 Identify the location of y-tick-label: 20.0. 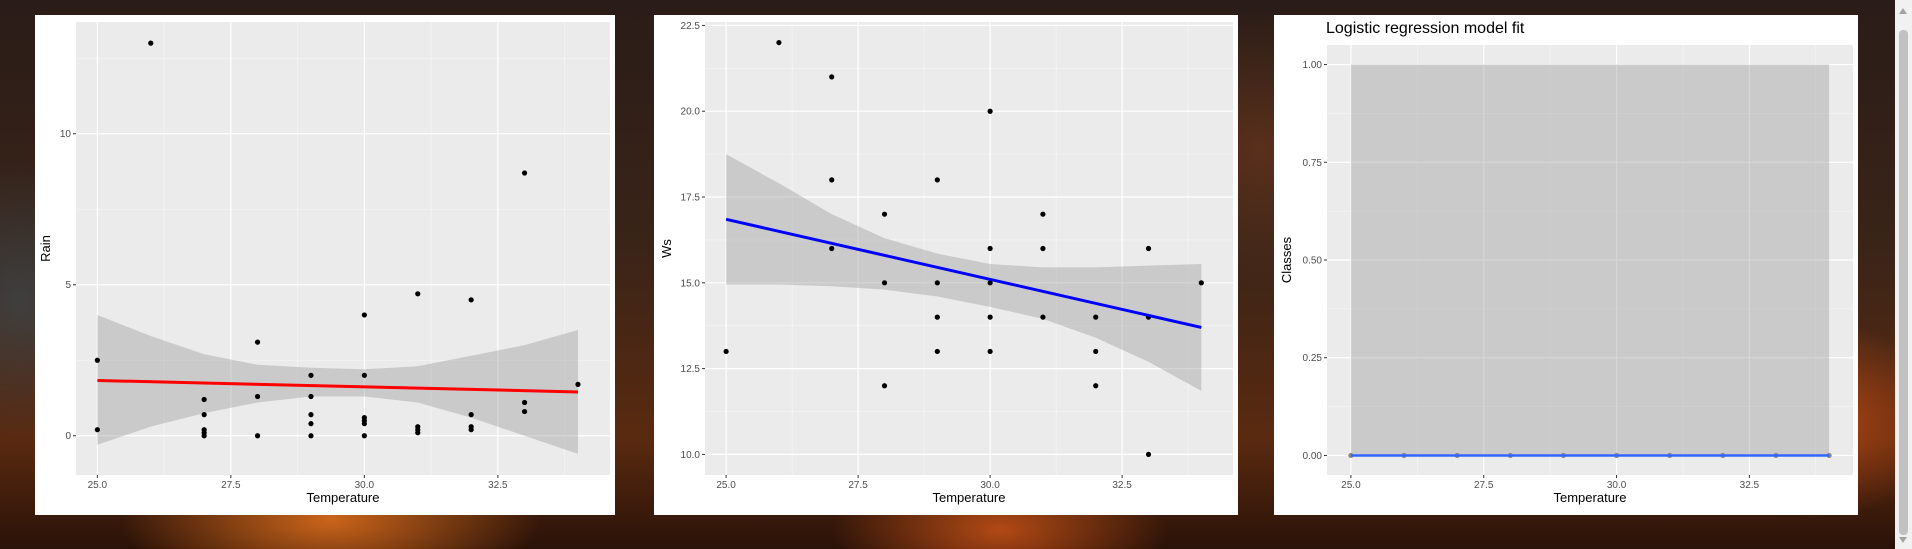
(691, 112).